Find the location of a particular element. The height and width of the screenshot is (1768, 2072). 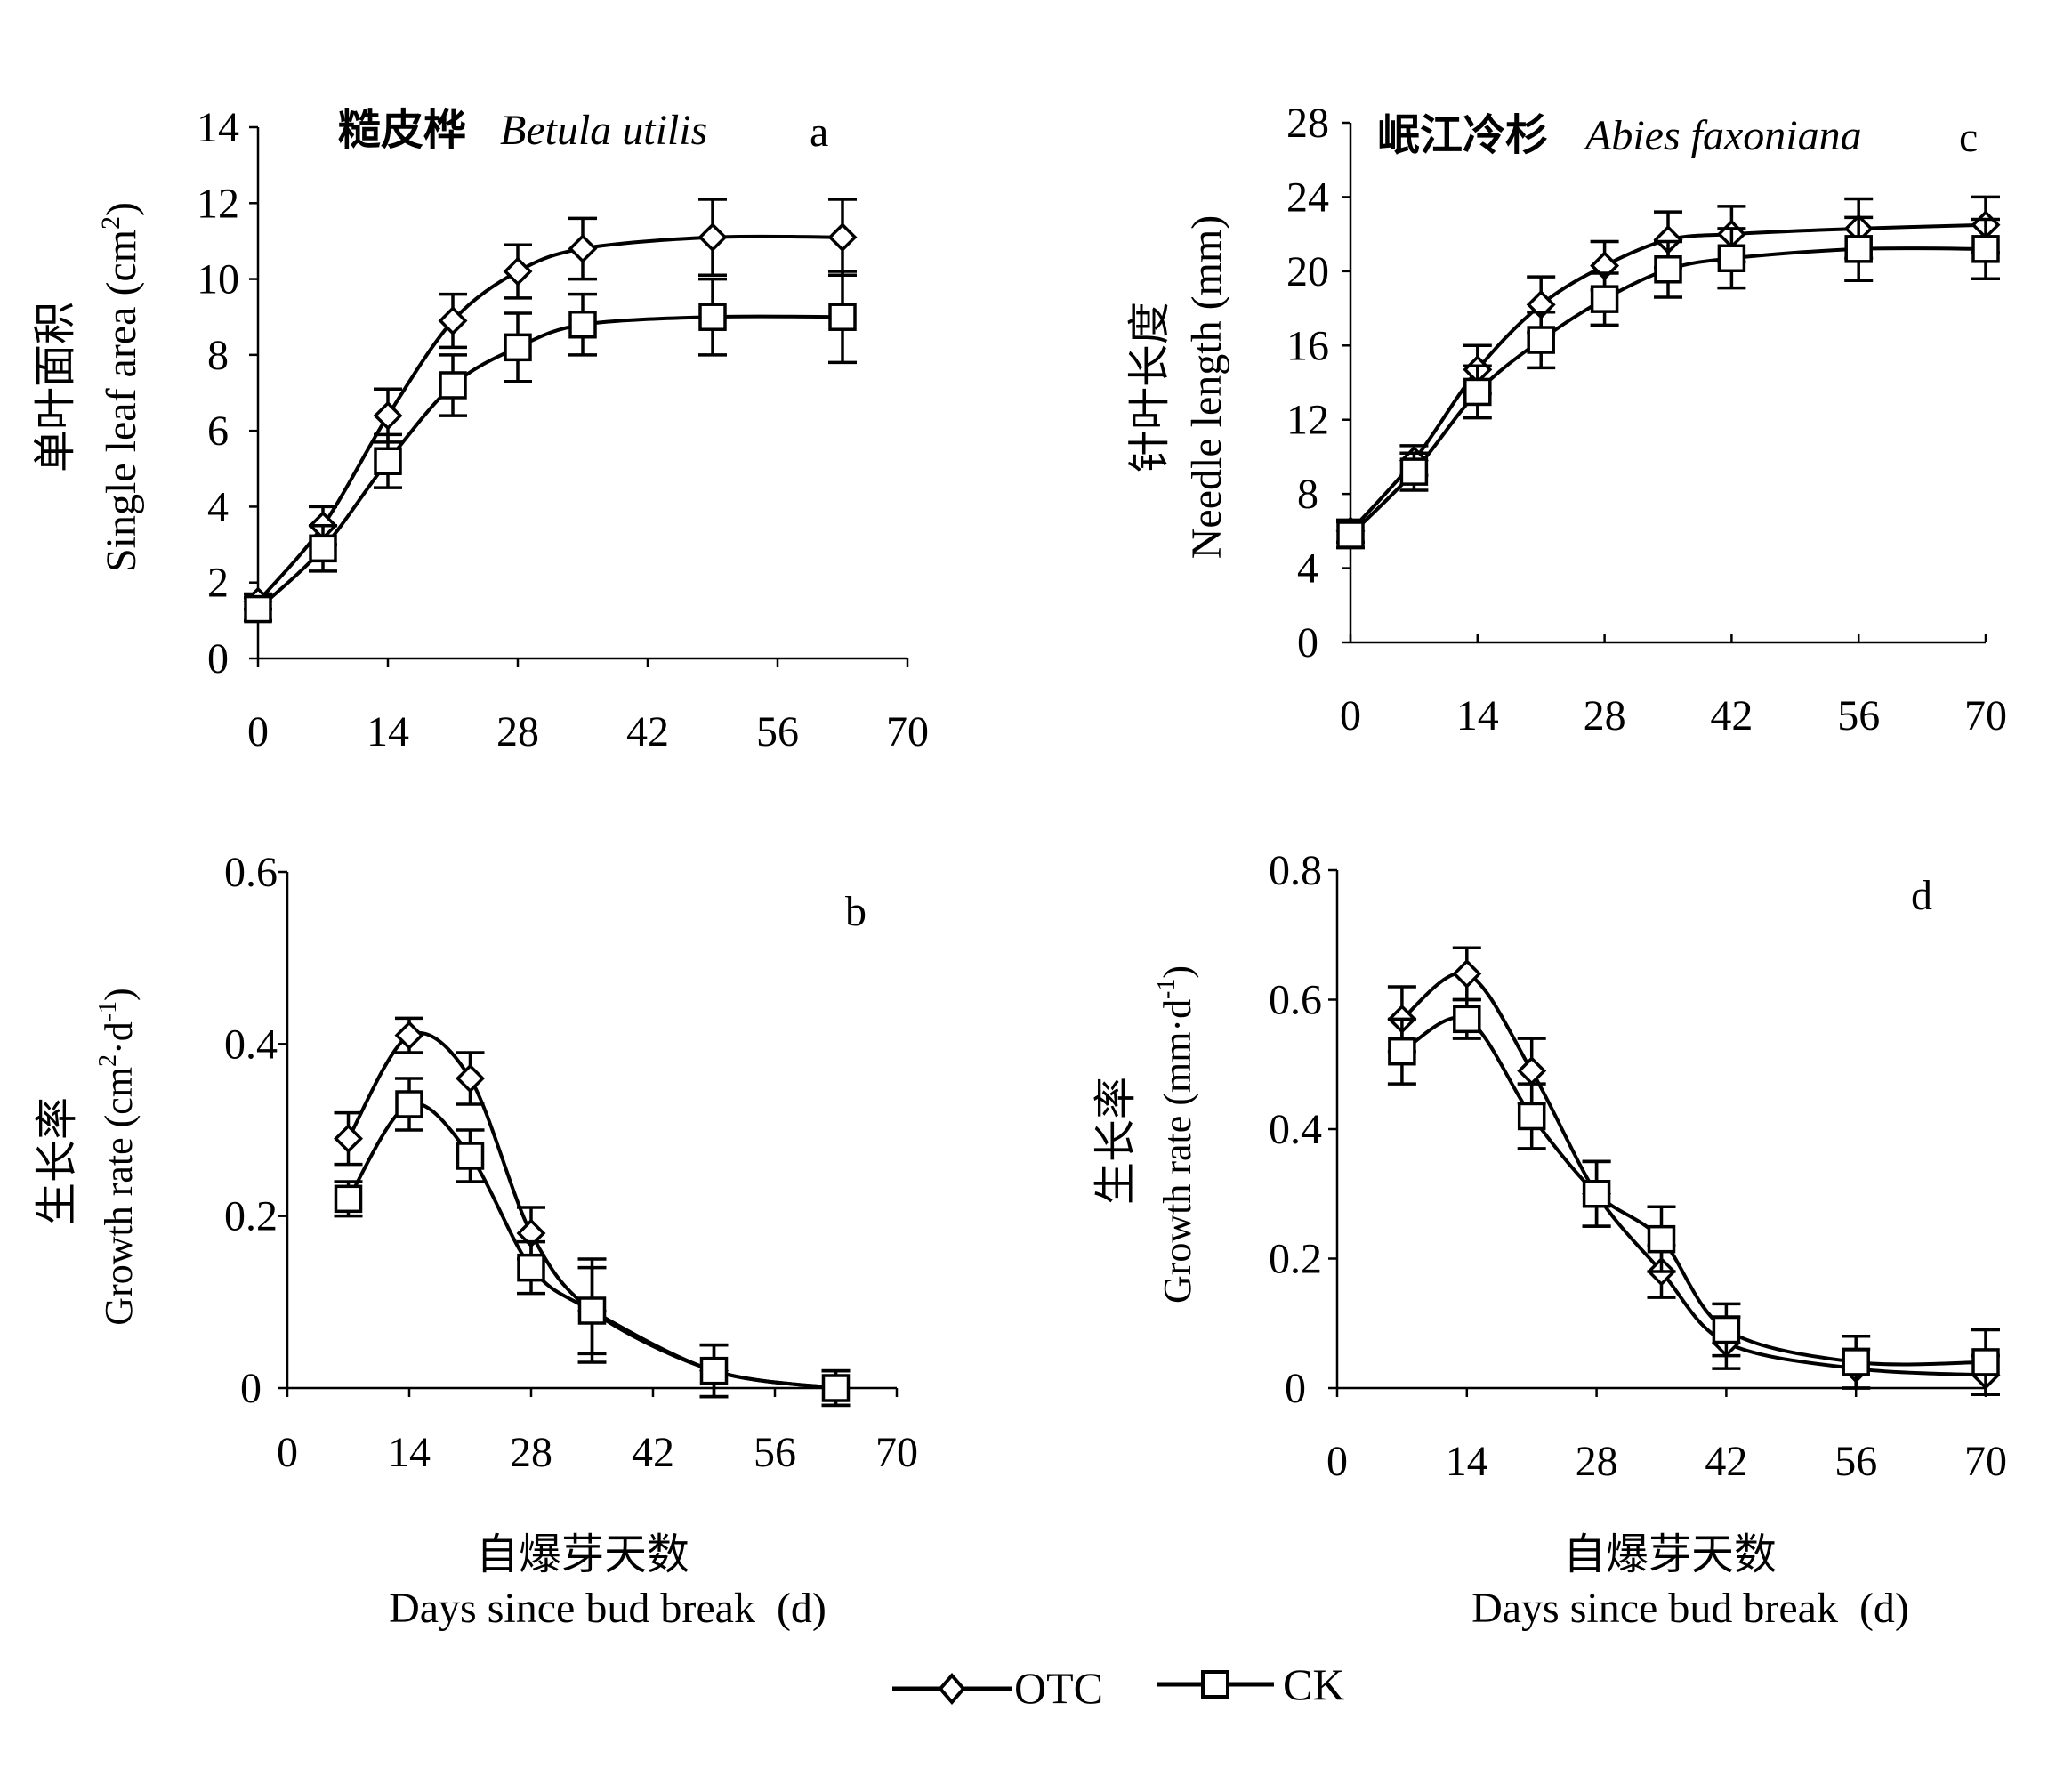

panel-a-xtick-label: 14 is located at coordinates (388, 731).